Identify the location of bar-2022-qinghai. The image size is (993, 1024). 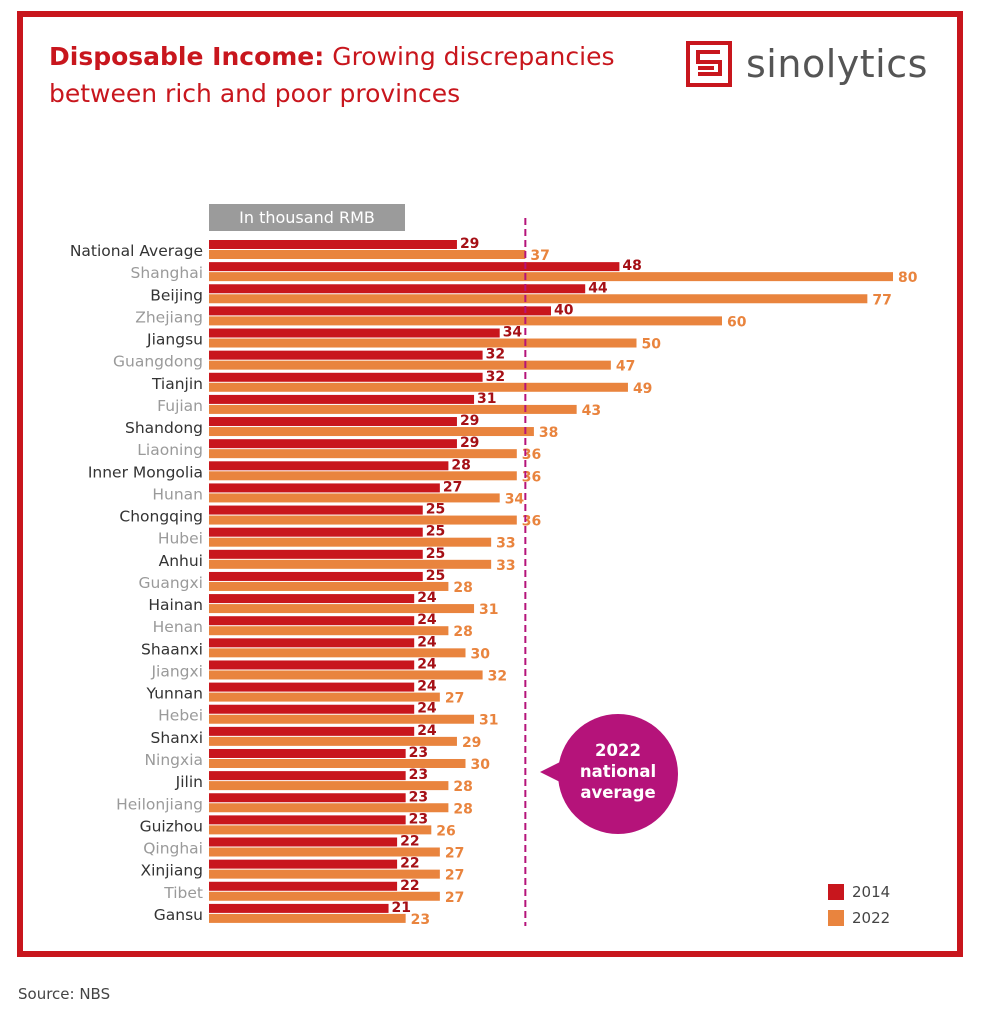
(324, 852).